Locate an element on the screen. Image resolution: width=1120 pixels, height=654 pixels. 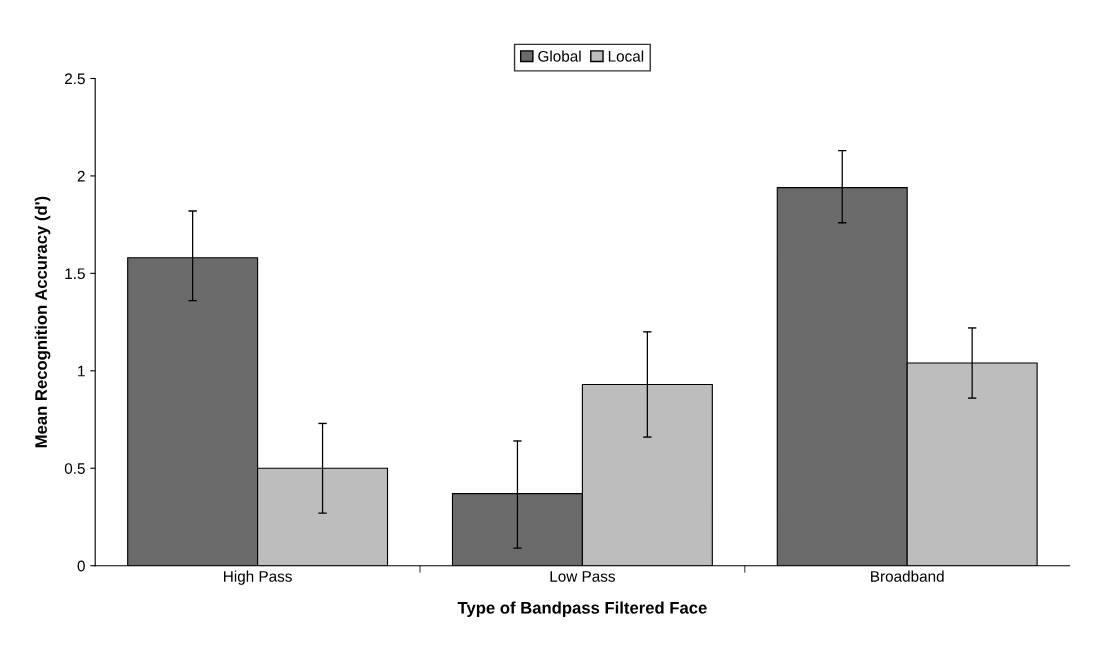
y-tick-label: 0.5 is located at coordinates (74, 468).